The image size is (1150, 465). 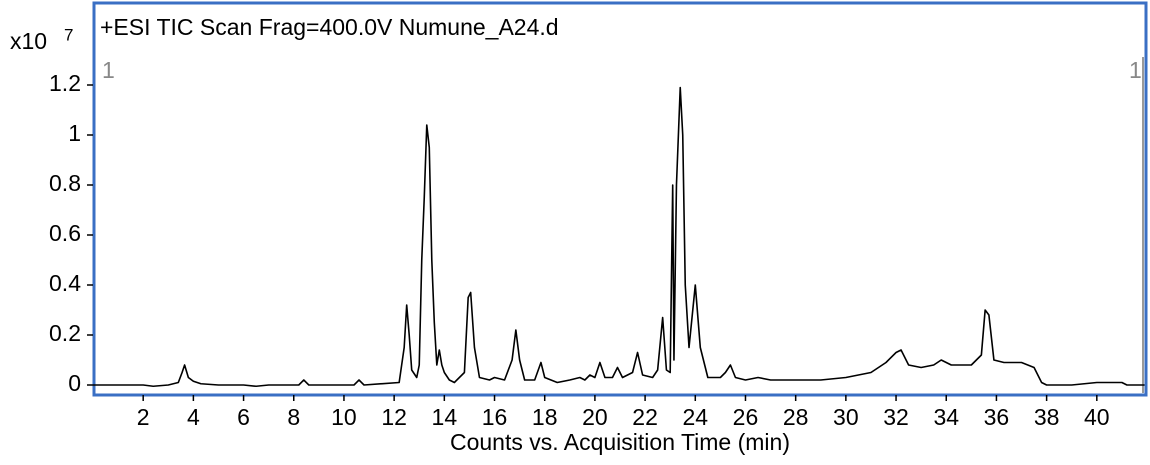 What do you see at coordinates (846, 417) in the screenshot?
I see `x-tick-label: 30` at bounding box center [846, 417].